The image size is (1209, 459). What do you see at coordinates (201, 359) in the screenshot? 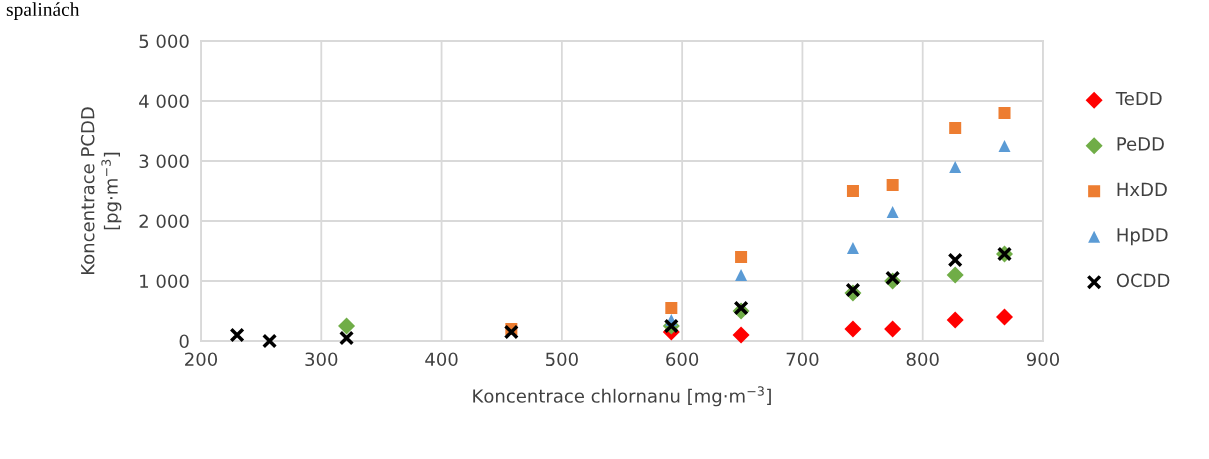
I see `x-tick-label: 200` at bounding box center [201, 359].